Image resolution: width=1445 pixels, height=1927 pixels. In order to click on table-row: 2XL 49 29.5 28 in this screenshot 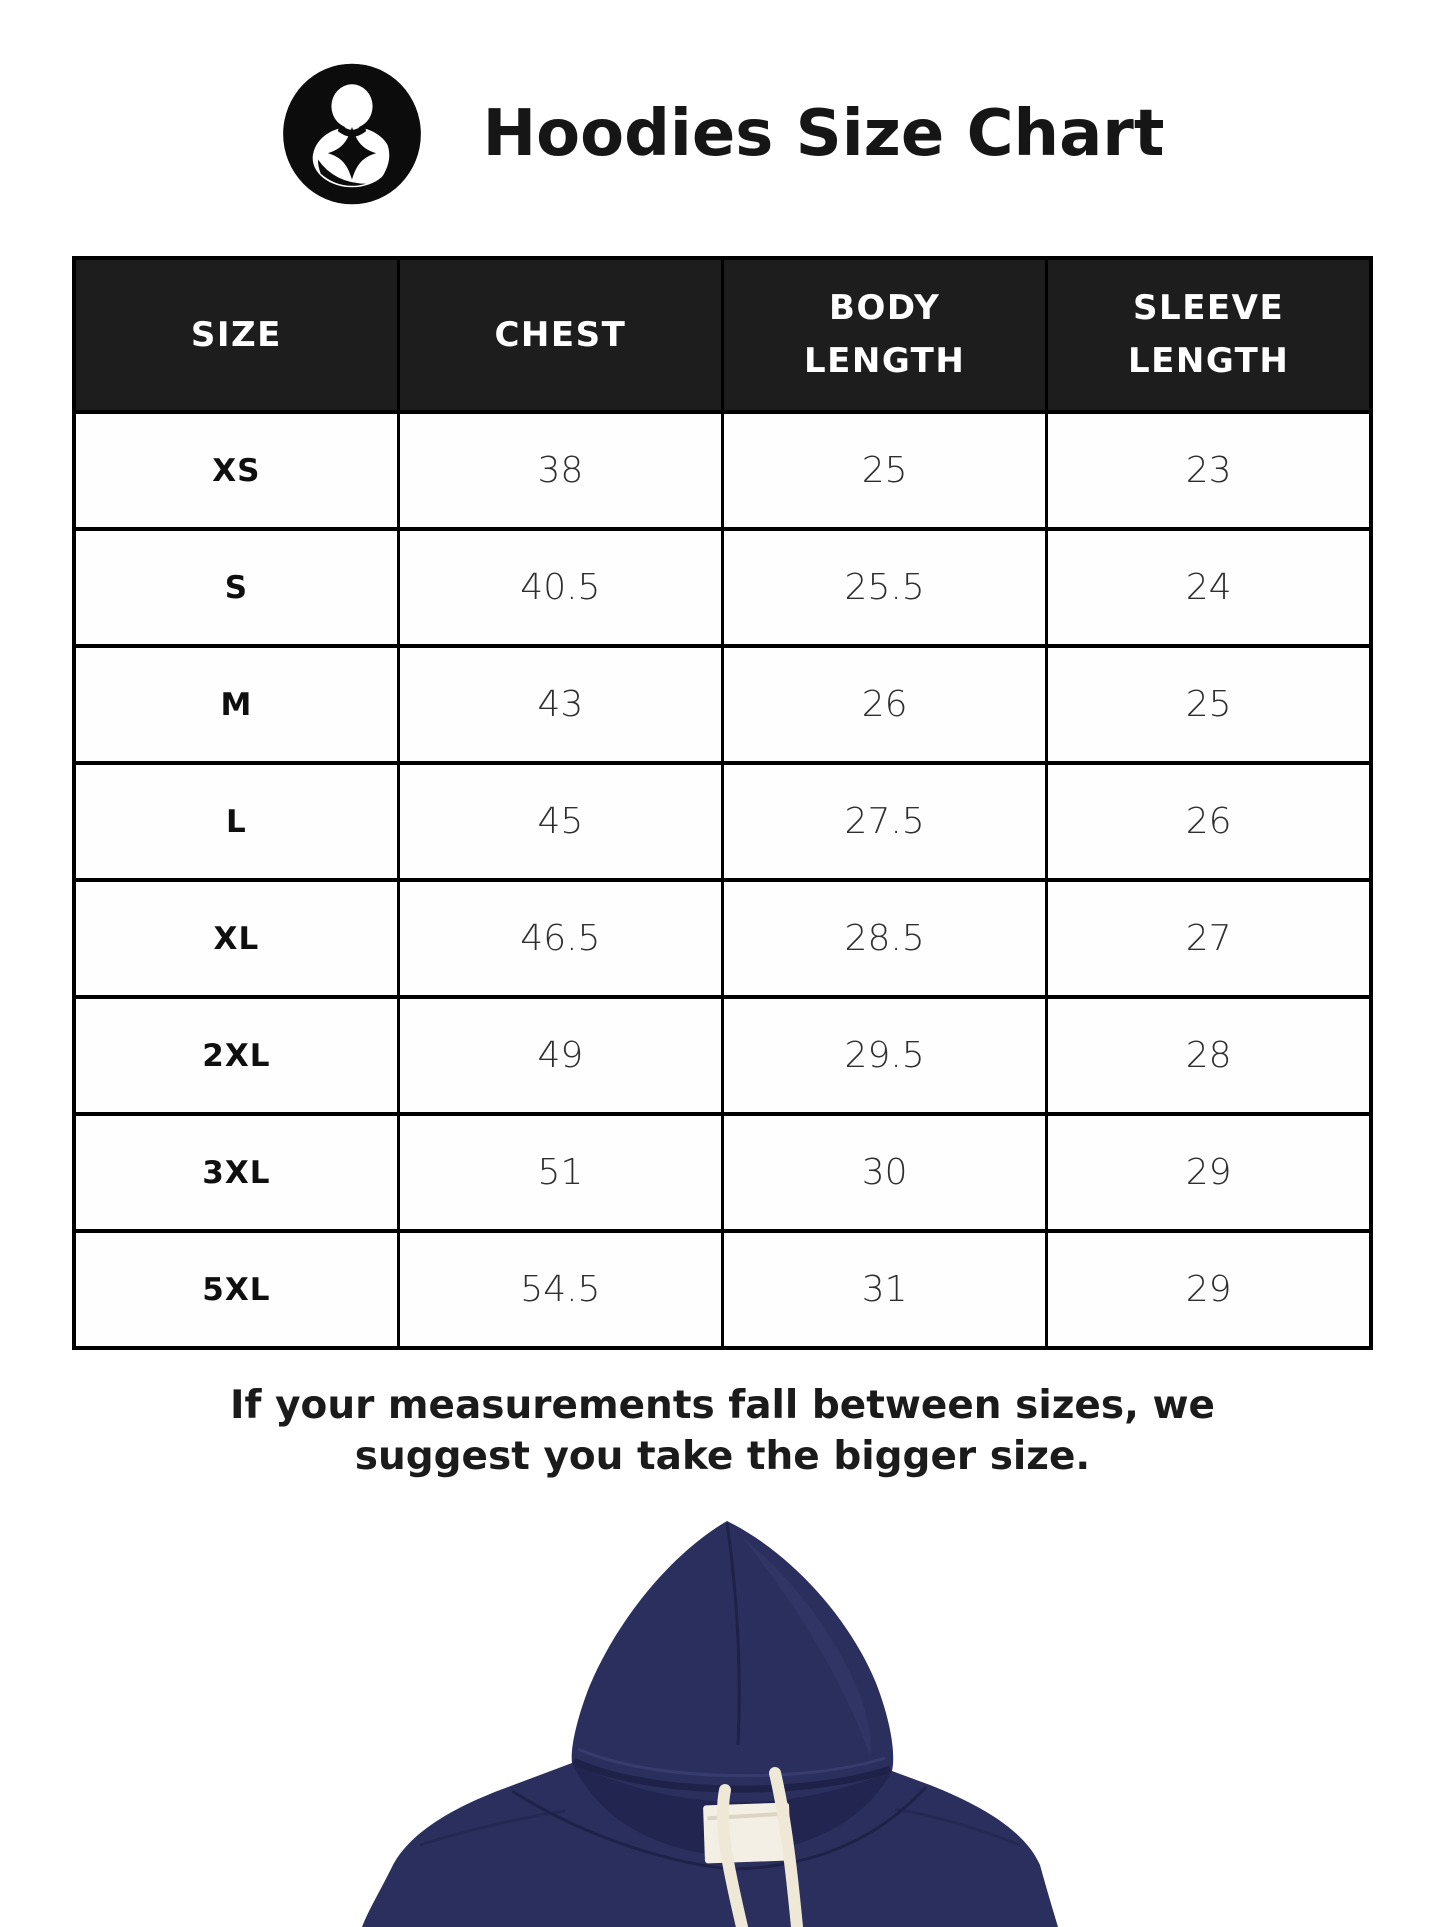, I will do `click(722, 1055)`.